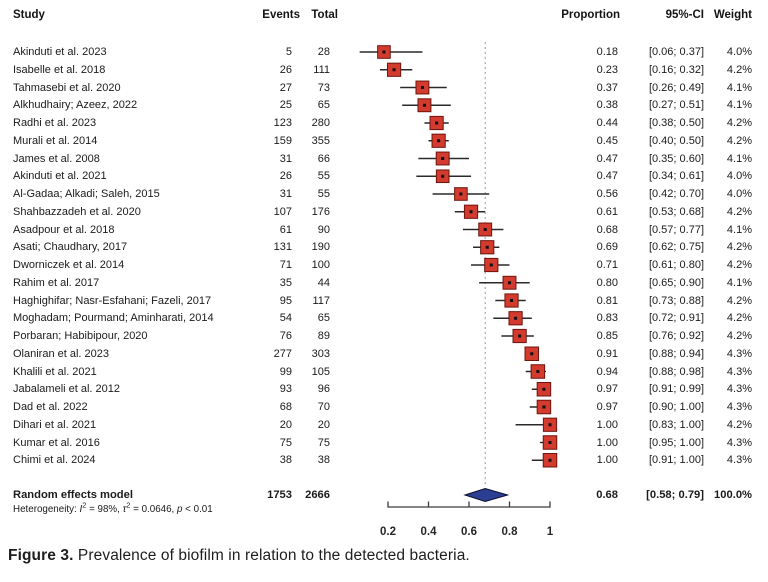 The width and height of the screenshot is (768, 582). Describe the element at coordinates (77, 211) in the screenshot. I see `study-name: Shahbazzadeh et al. 2020` at that location.